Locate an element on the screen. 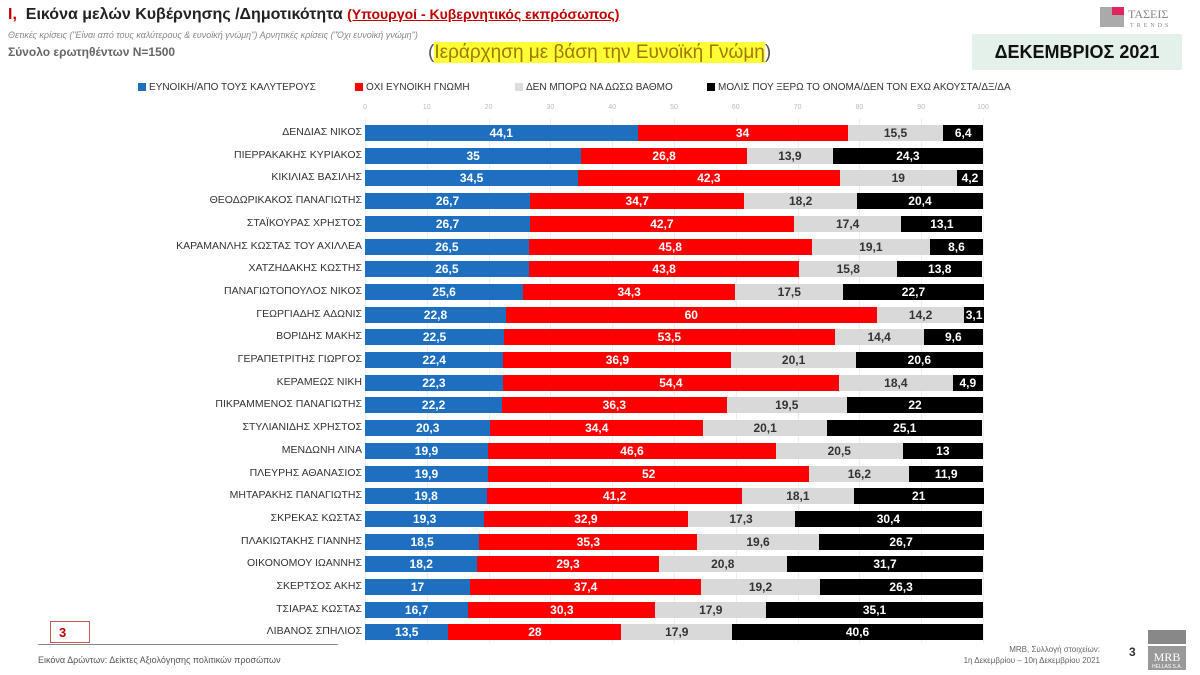  legend-item: ΟΧΙ ΕΥΝΟΙΚΗ ΓΝΩΜΗ is located at coordinates (412, 87).